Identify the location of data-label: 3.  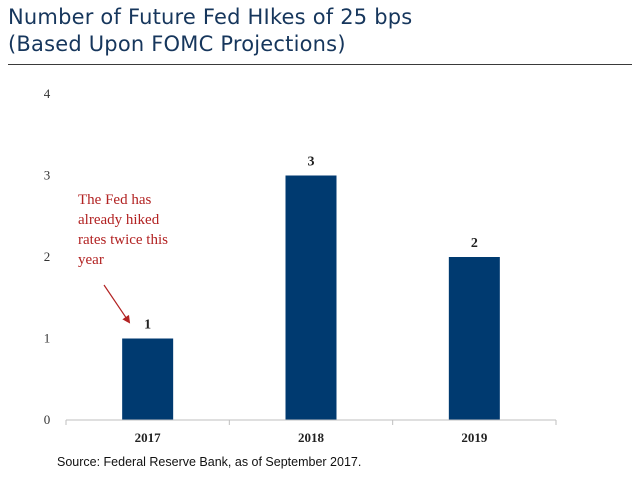
(311, 162).